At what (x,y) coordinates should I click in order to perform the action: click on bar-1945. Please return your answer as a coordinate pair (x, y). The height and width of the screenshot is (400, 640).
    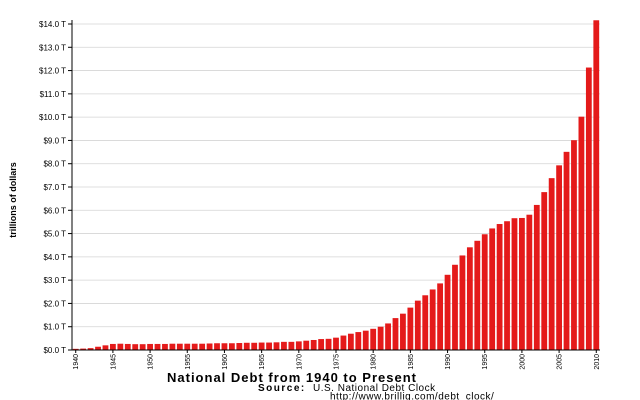
    Looking at the image, I should click on (113, 346).